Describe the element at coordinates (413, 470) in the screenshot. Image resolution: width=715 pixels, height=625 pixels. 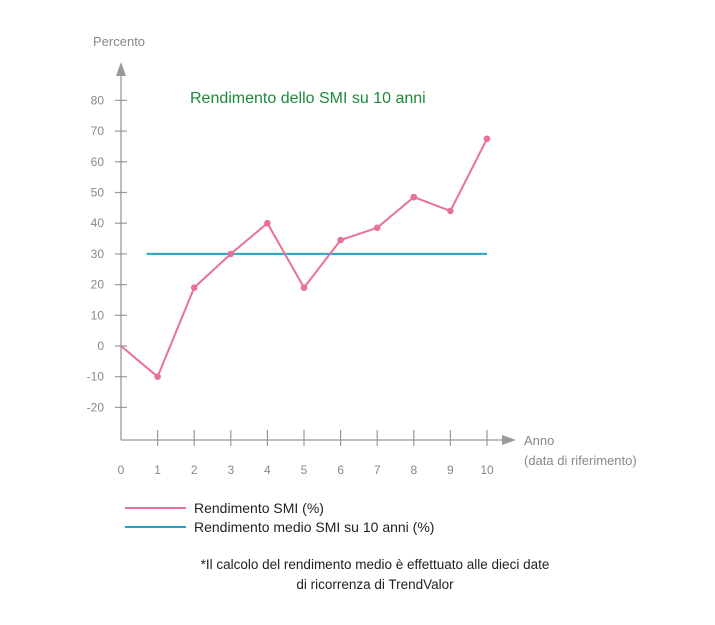
I see `x-tick-label: 8` at that location.